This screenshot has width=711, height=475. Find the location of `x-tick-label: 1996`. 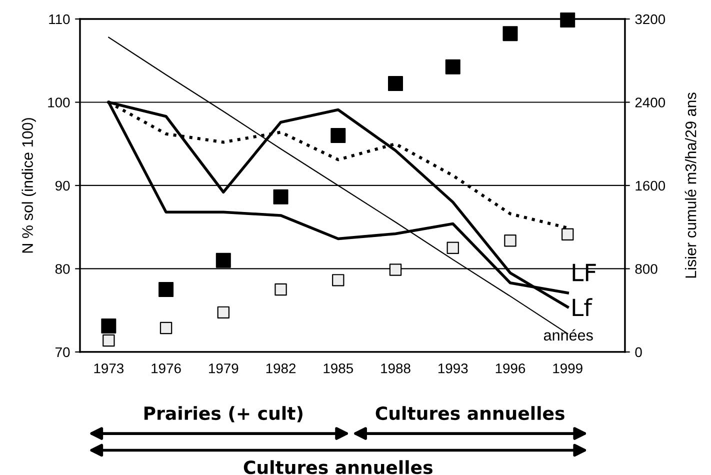

x-tick-label: 1996 is located at coordinates (511, 368).